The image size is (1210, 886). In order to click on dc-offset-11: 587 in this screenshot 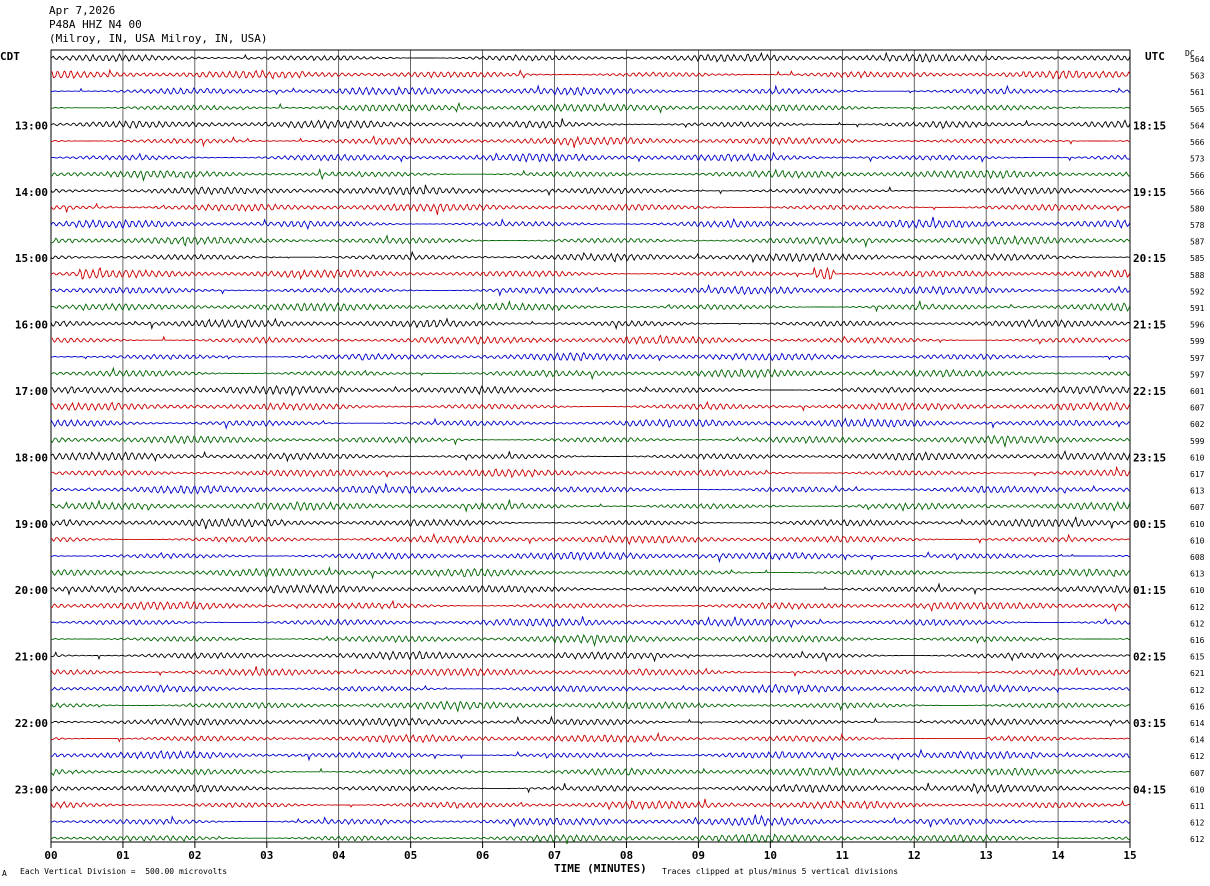, I will do `click(1197, 242)`.